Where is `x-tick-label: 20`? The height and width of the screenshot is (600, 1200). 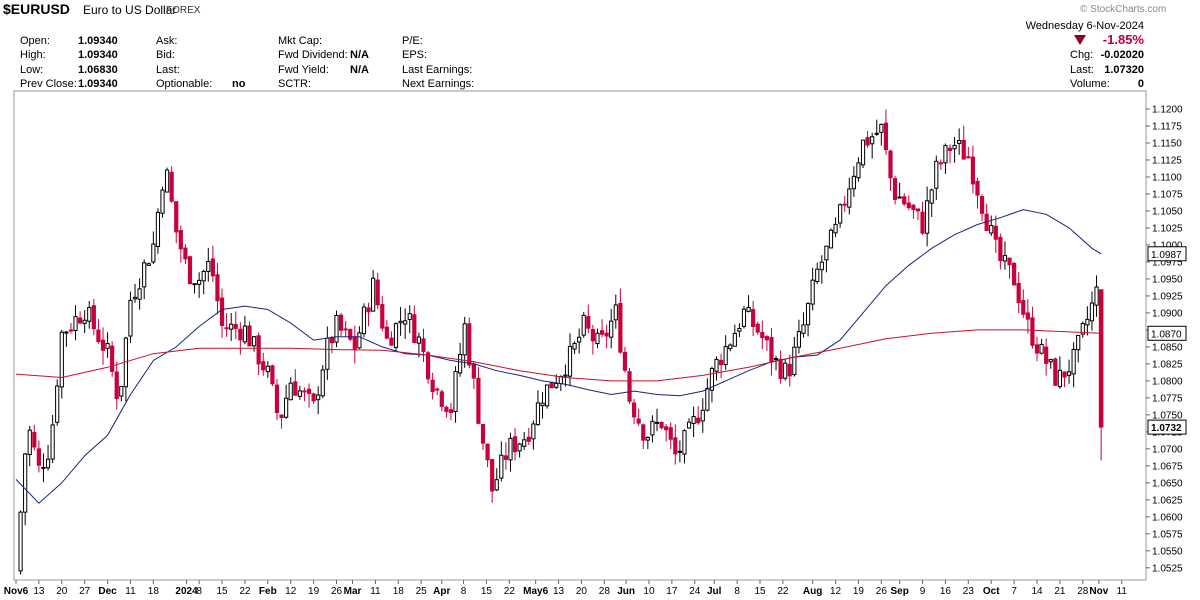 x-tick-label: 20 is located at coordinates (62, 591).